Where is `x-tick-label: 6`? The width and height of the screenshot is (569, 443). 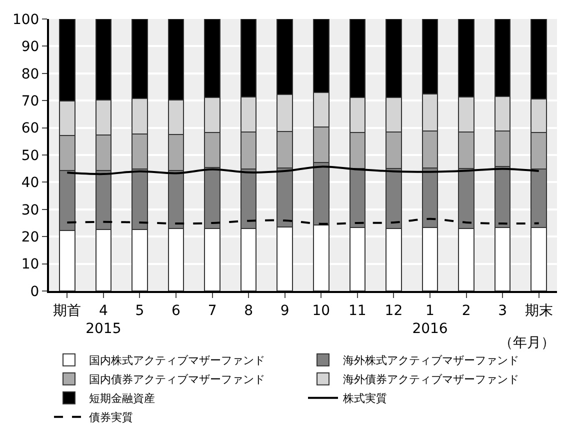
x-tick-label: 6 is located at coordinates (176, 310).